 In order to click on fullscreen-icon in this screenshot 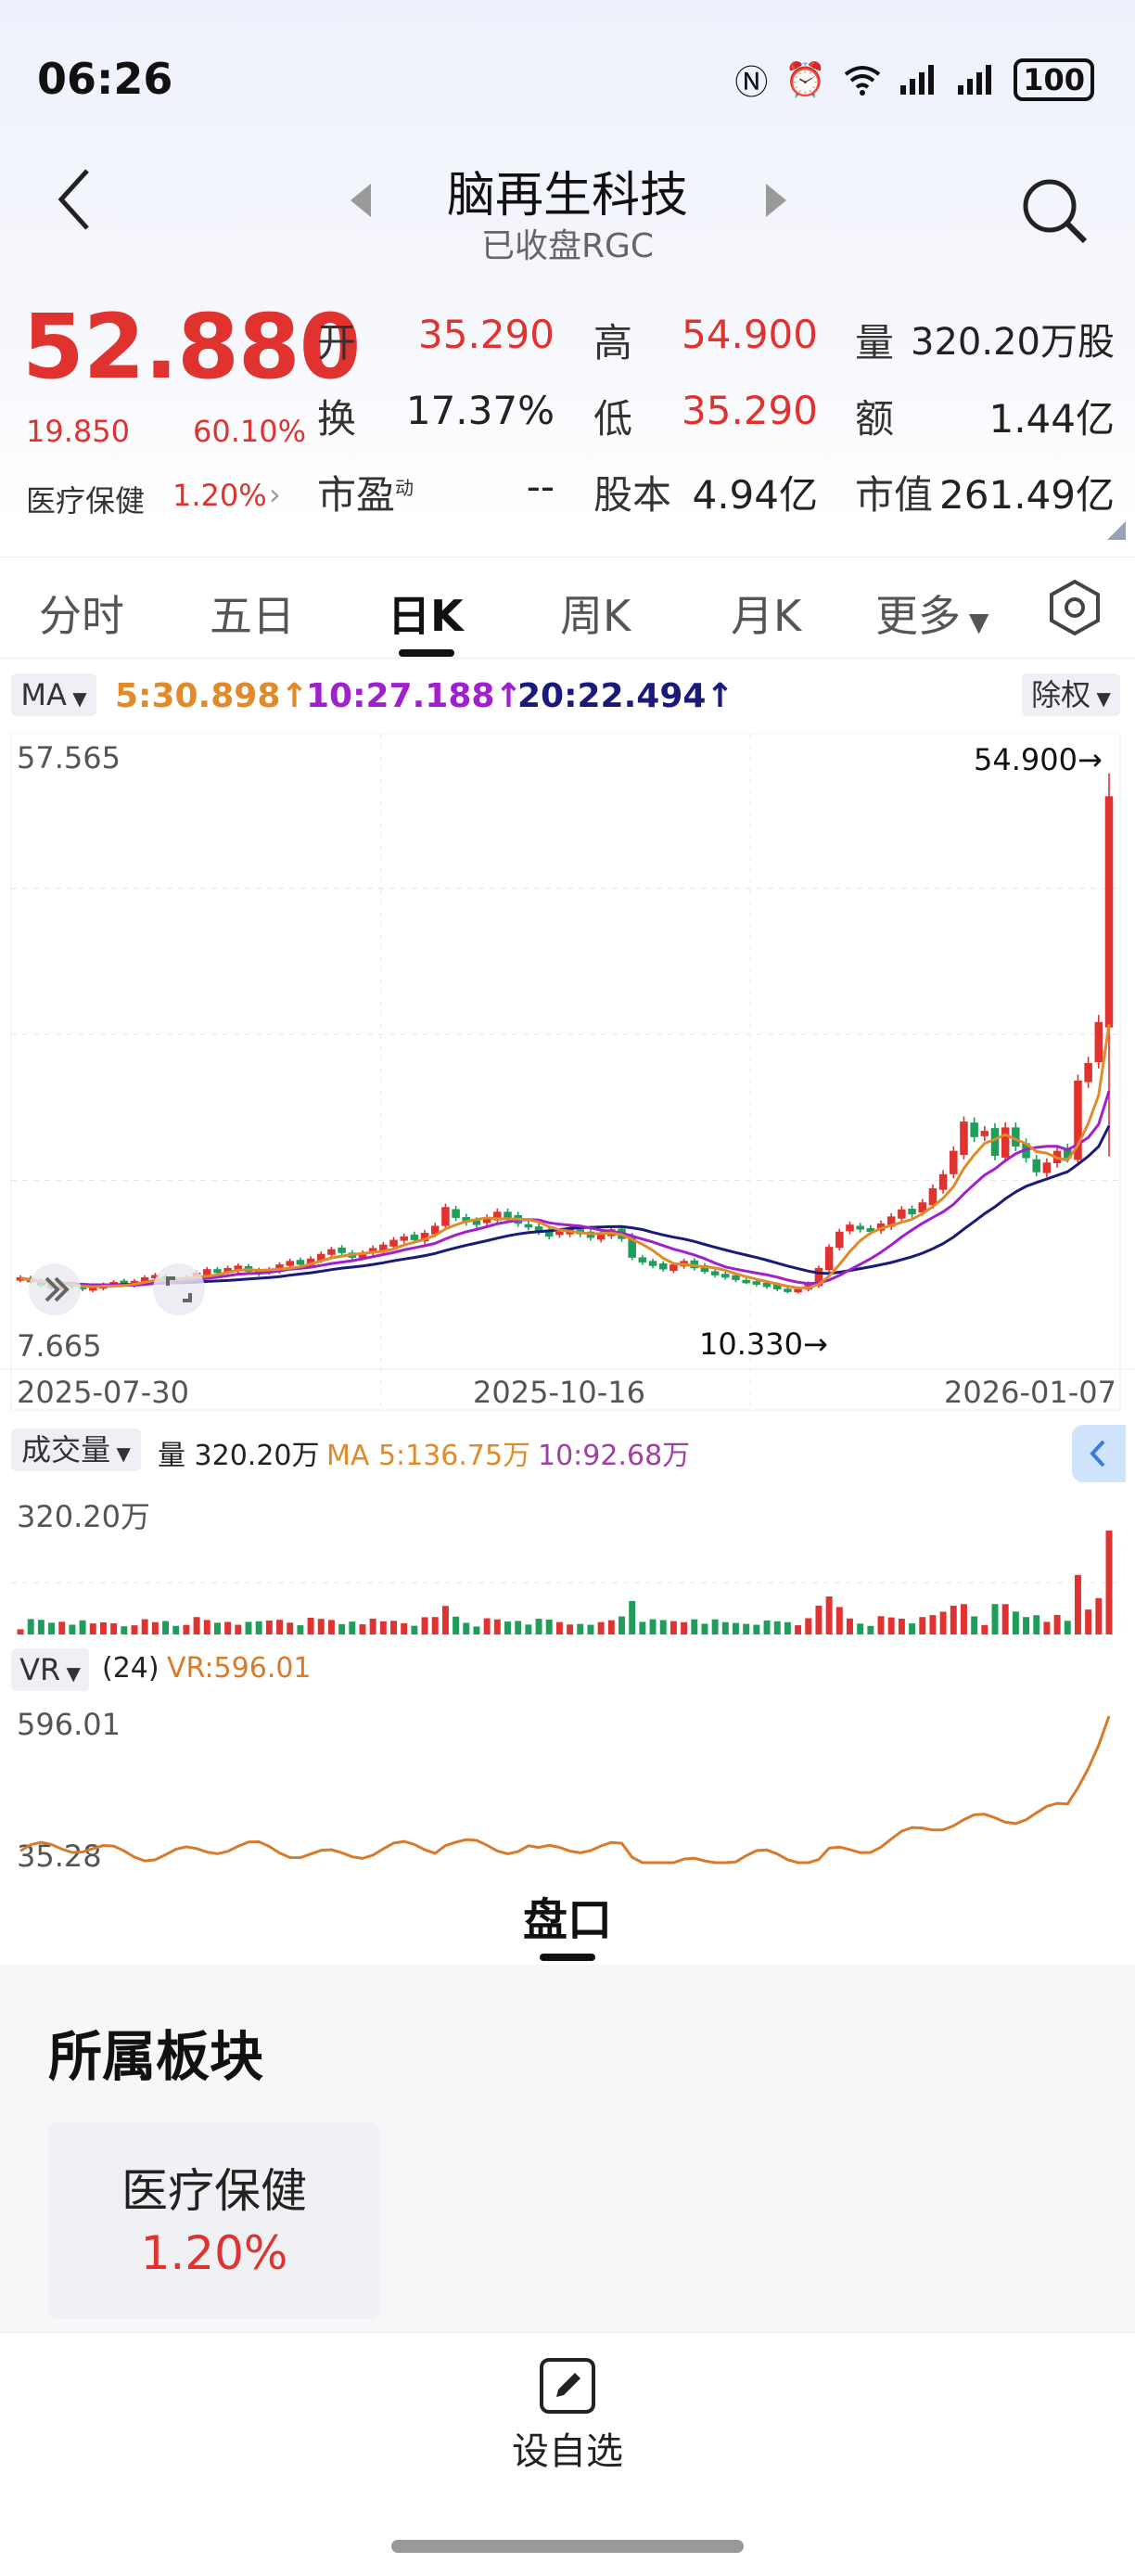, I will do `click(179, 1289)`.